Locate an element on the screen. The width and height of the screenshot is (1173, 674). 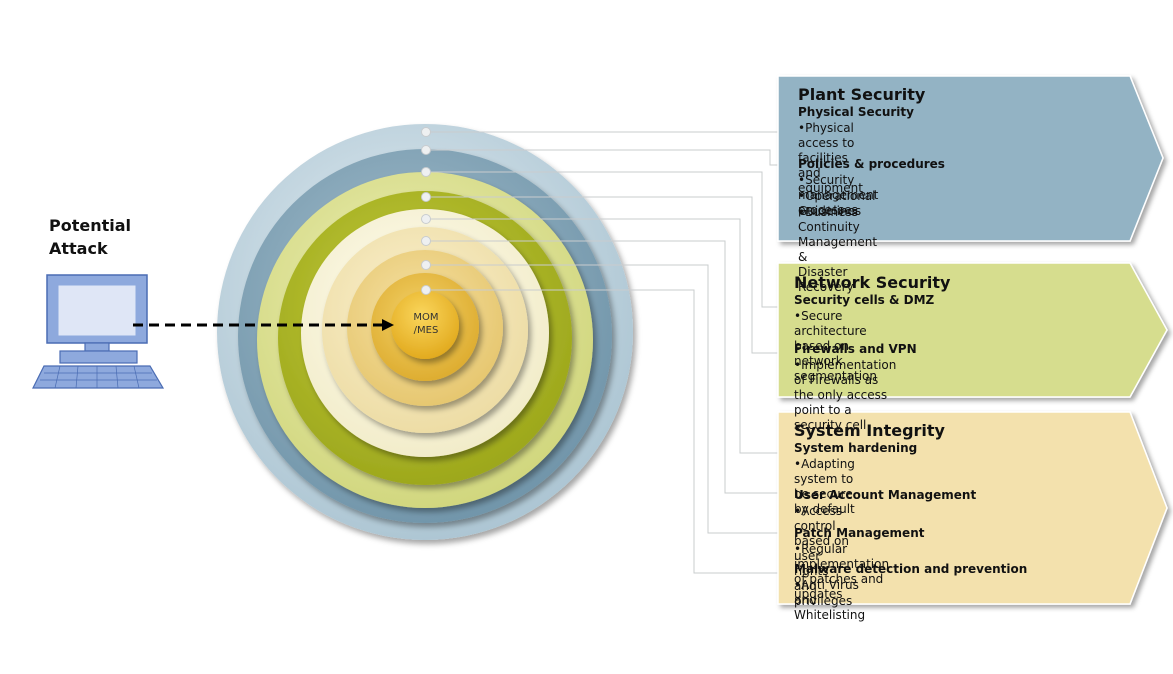
group-heading: Policies & procedures is located at coordinates (871, 164).